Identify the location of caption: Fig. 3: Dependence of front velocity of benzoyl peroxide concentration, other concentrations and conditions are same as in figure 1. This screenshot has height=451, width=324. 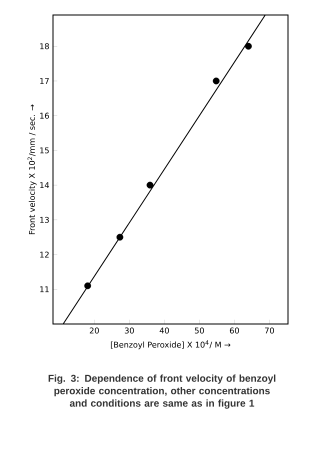
(162, 391).